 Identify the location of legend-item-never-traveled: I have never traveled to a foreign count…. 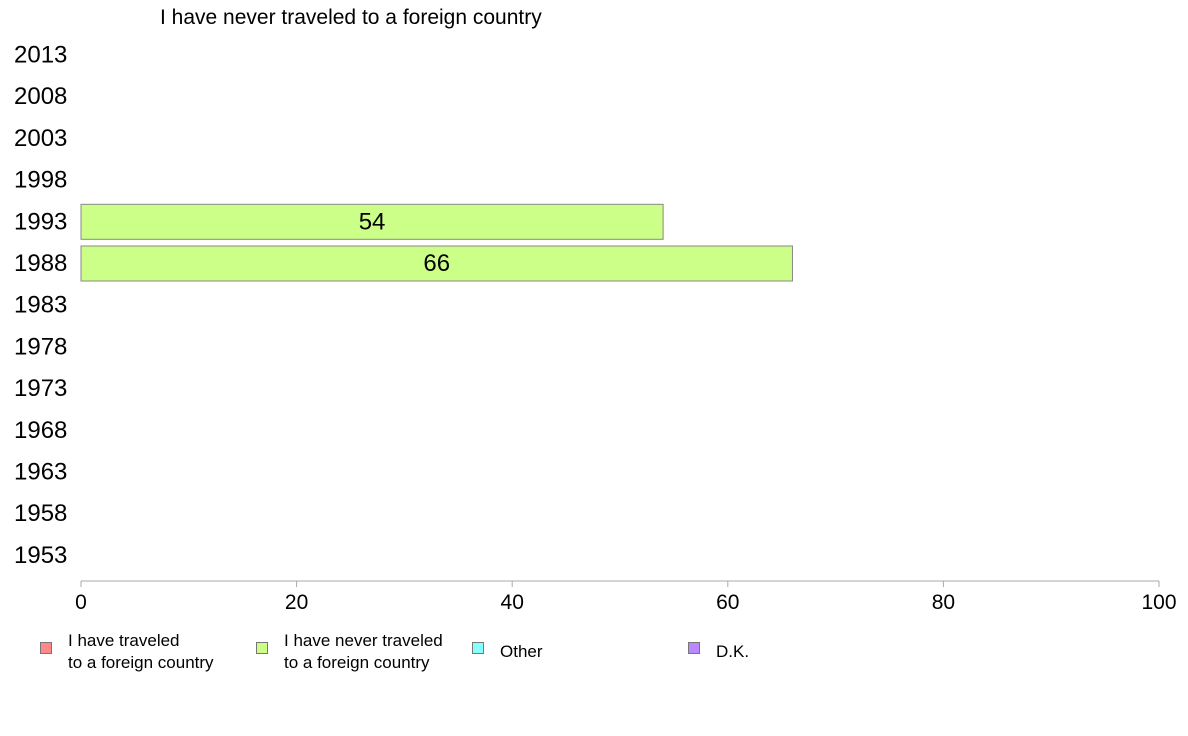
(360, 652).